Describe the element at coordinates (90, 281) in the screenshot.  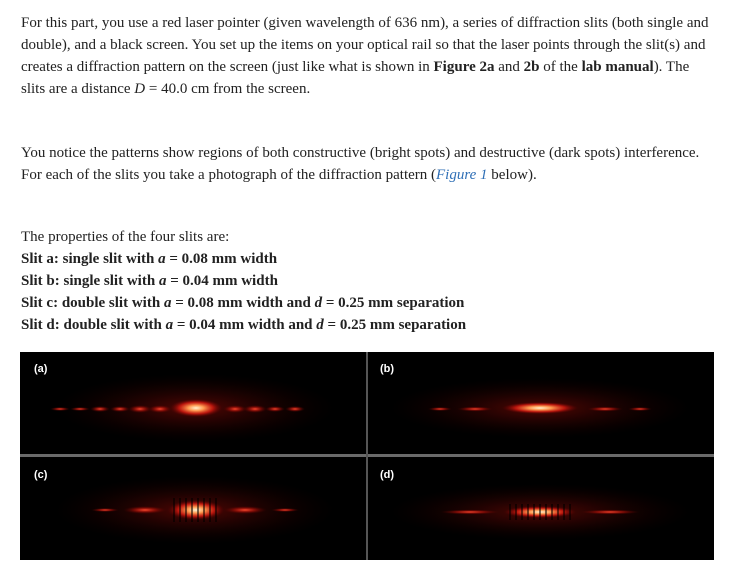
I see `text-run: Slit b: single slit with` at that location.